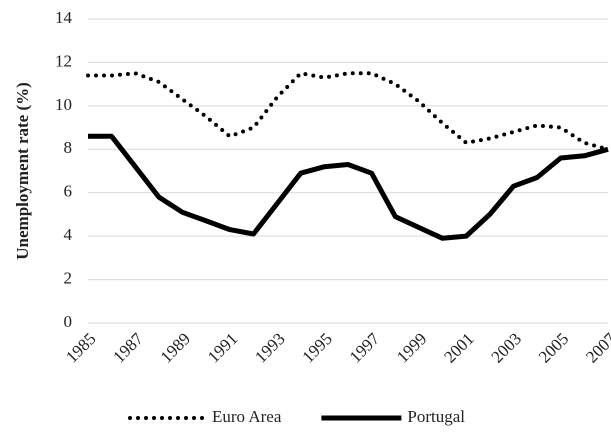  What do you see at coordinates (458, 347) in the screenshot?
I see `x-tick-label: 2001` at bounding box center [458, 347].